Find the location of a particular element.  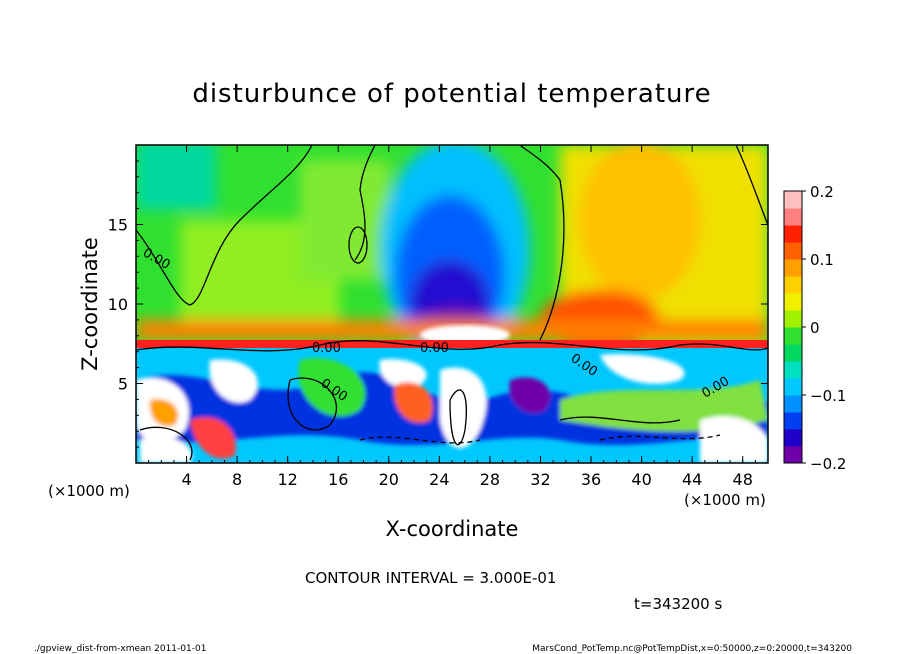

x-axis-label: X-coordinate is located at coordinates (452, 529).